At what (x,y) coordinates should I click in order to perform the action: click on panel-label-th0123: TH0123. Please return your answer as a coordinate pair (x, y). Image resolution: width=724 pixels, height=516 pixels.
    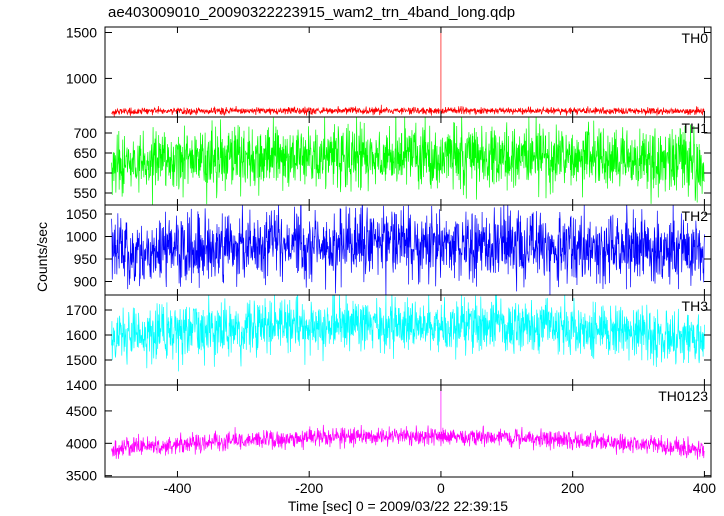
    Looking at the image, I should click on (683, 396).